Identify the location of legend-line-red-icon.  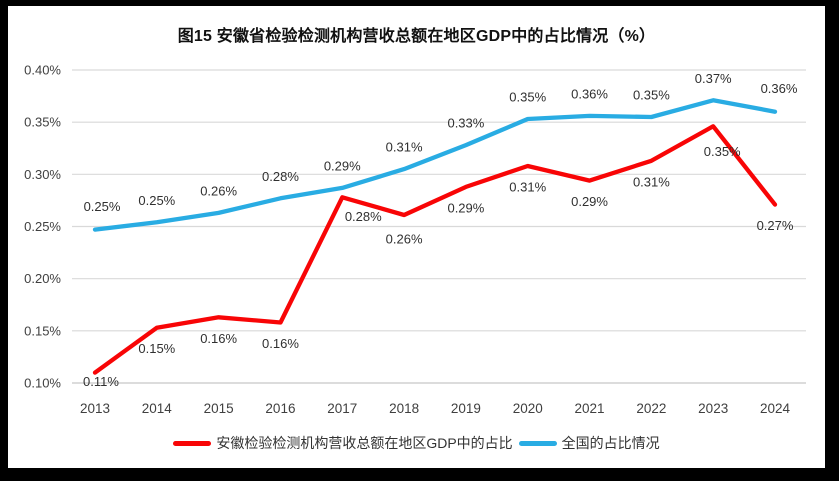
(192, 443).